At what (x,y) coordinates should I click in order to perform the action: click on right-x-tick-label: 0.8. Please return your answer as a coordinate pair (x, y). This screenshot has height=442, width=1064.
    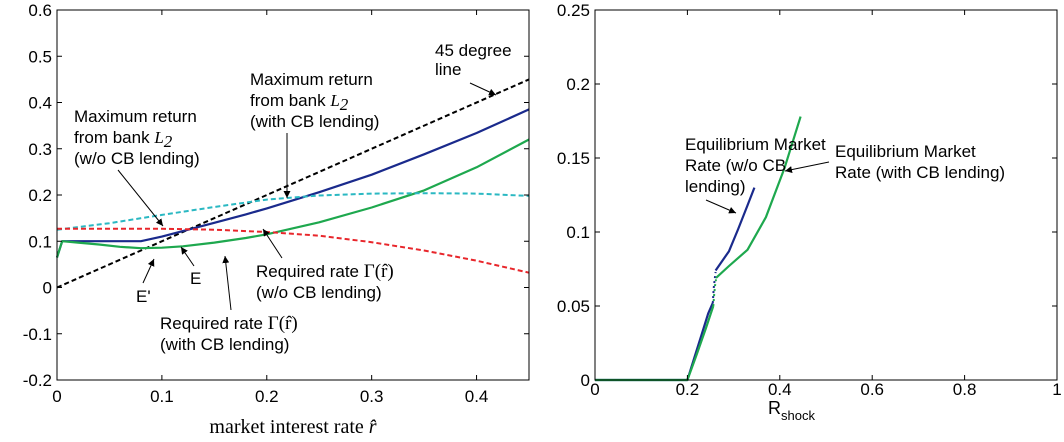
    Looking at the image, I should click on (965, 389).